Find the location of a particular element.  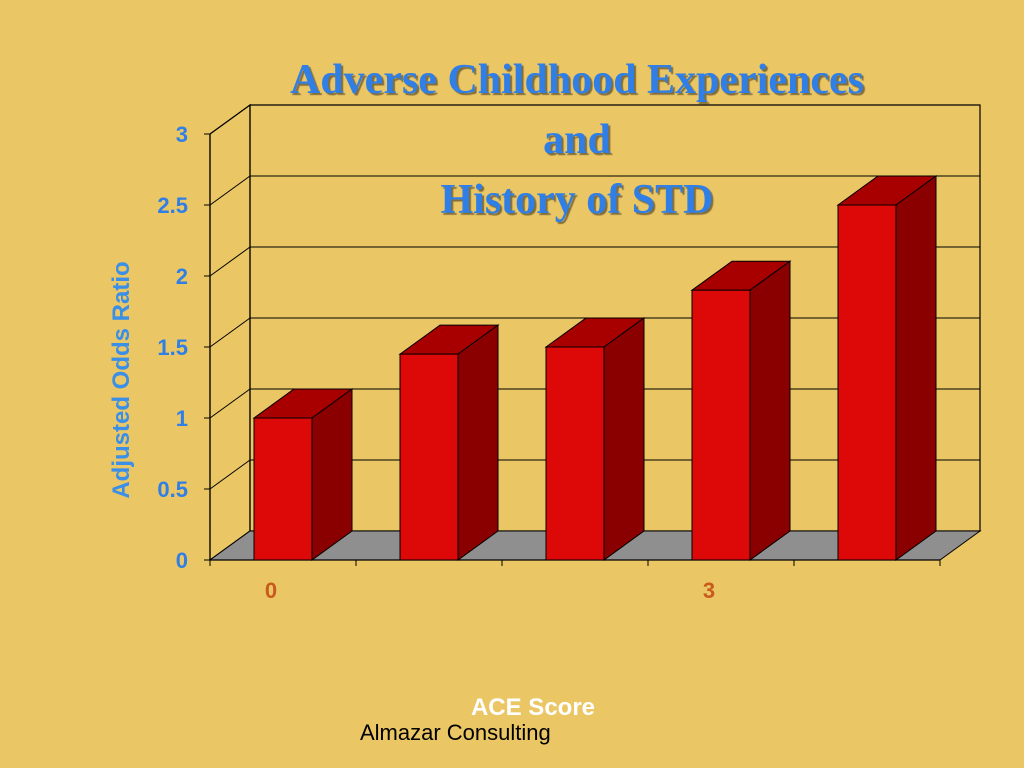

footer-credit: Almazar Consulting is located at coordinates (455, 732).